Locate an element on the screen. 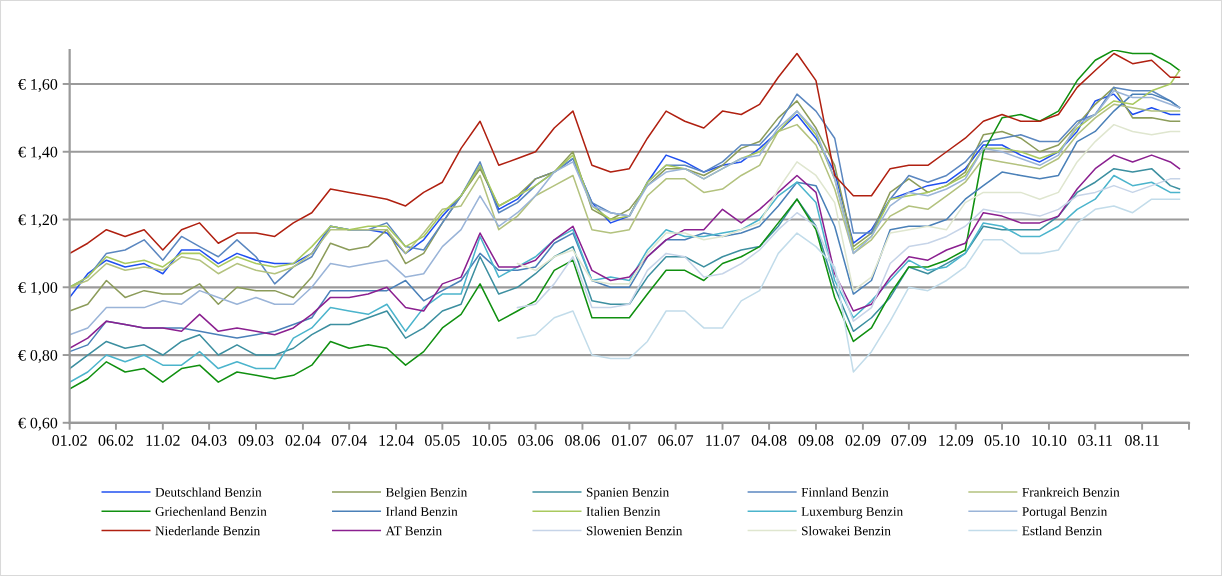 The height and width of the screenshot is (576, 1222). legend-label: Estland Benzin is located at coordinates (1062, 531).